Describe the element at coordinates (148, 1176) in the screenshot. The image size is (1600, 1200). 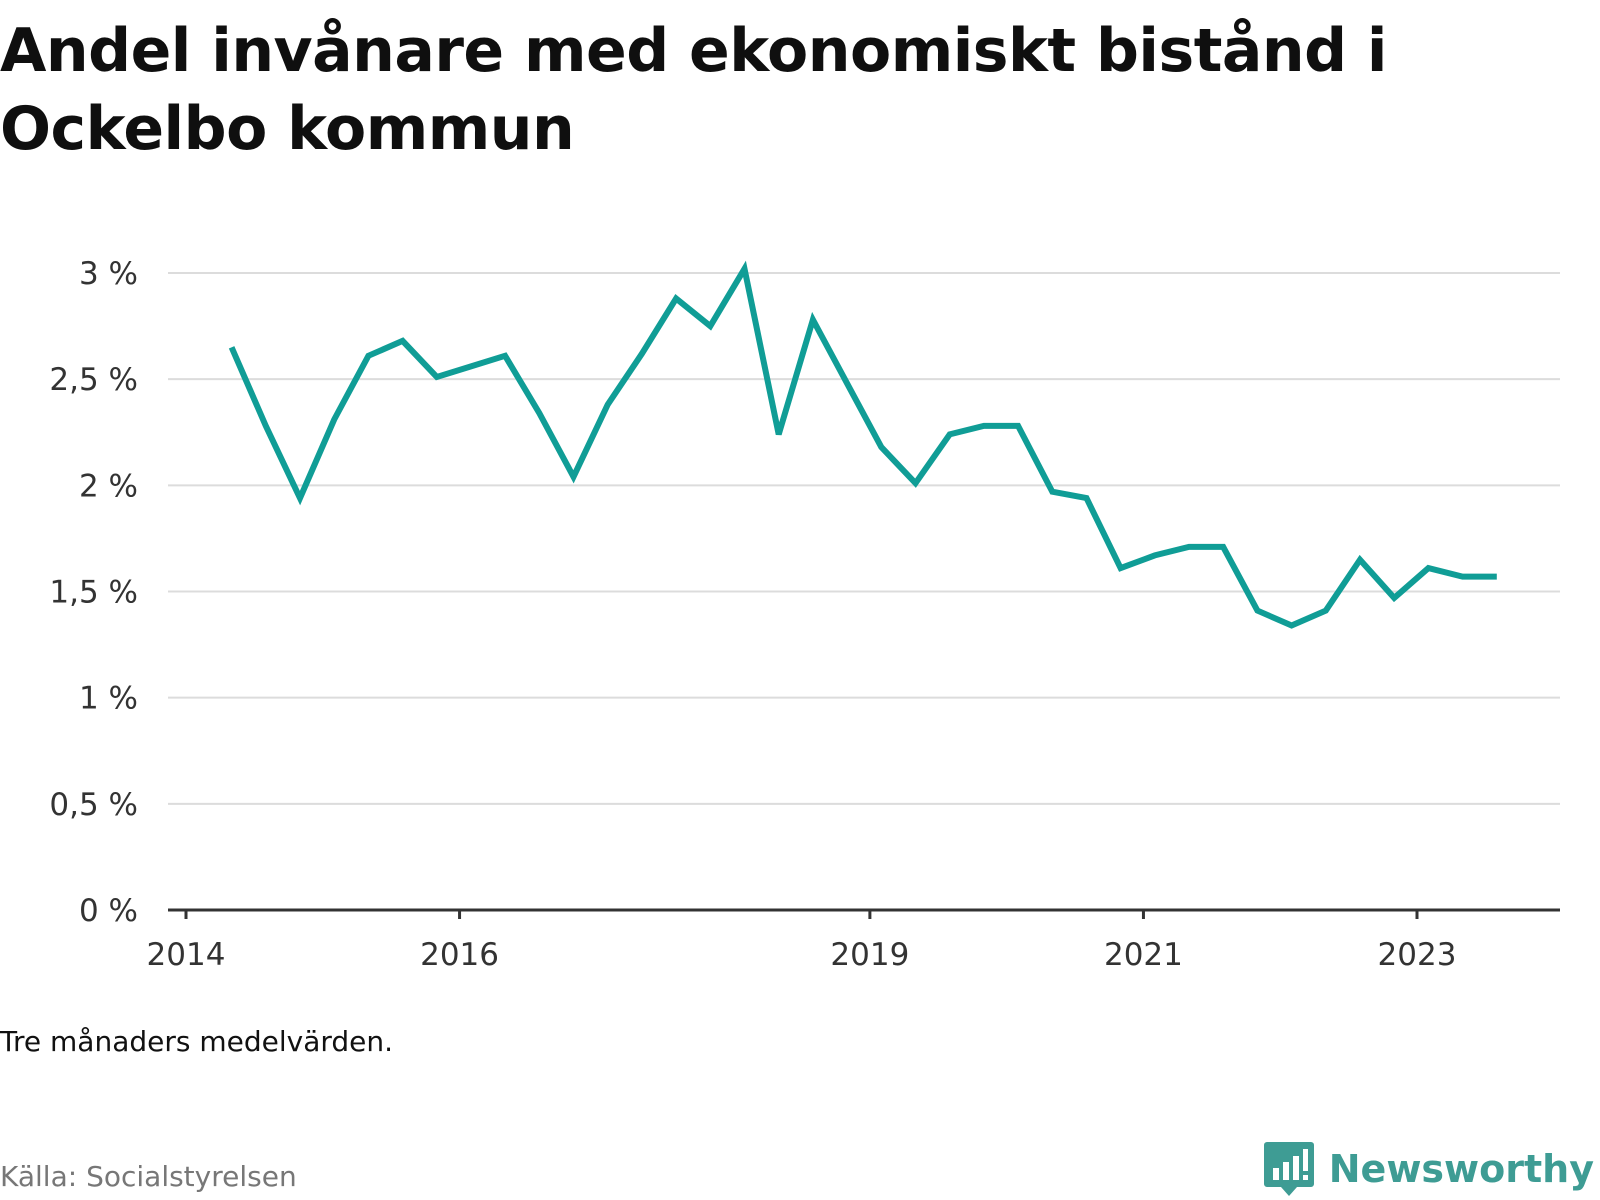
I see `source-label: Källa: Socialstyrelsen` at that location.